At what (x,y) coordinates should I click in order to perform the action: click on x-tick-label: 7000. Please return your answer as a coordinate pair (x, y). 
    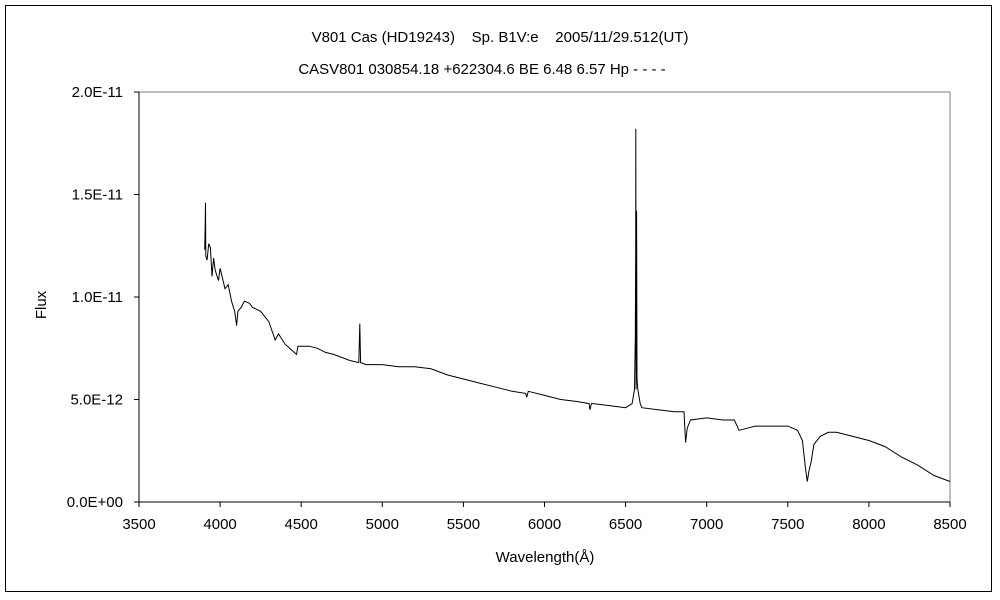
    Looking at the image, I should click on (706, 524).